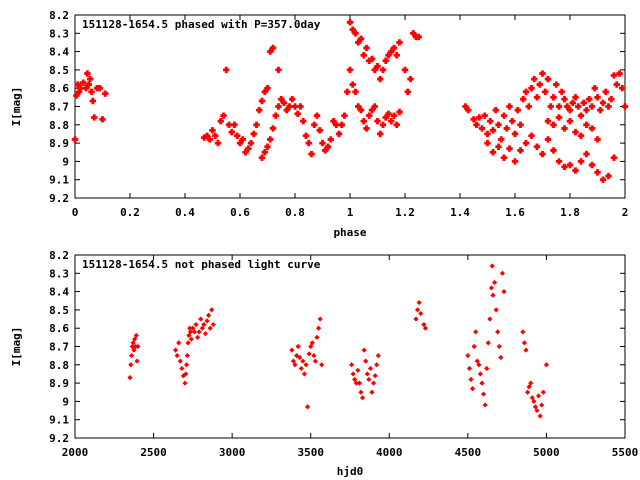 The height and width of the screenshot is (480, 640). What do you see at coordinates (59, 125) in the screenshot?
I see `y-tick-label: 8.8` at bounding box center [59, 125].